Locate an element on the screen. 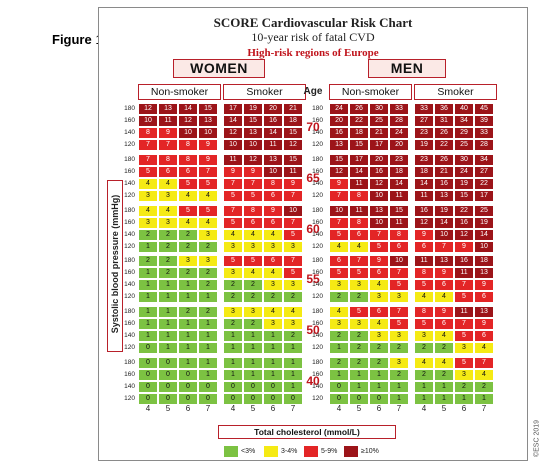  risk-cell-men-nonsmoker-age70-sbp140-chol7: 24 is located at coordinates (399, 133).